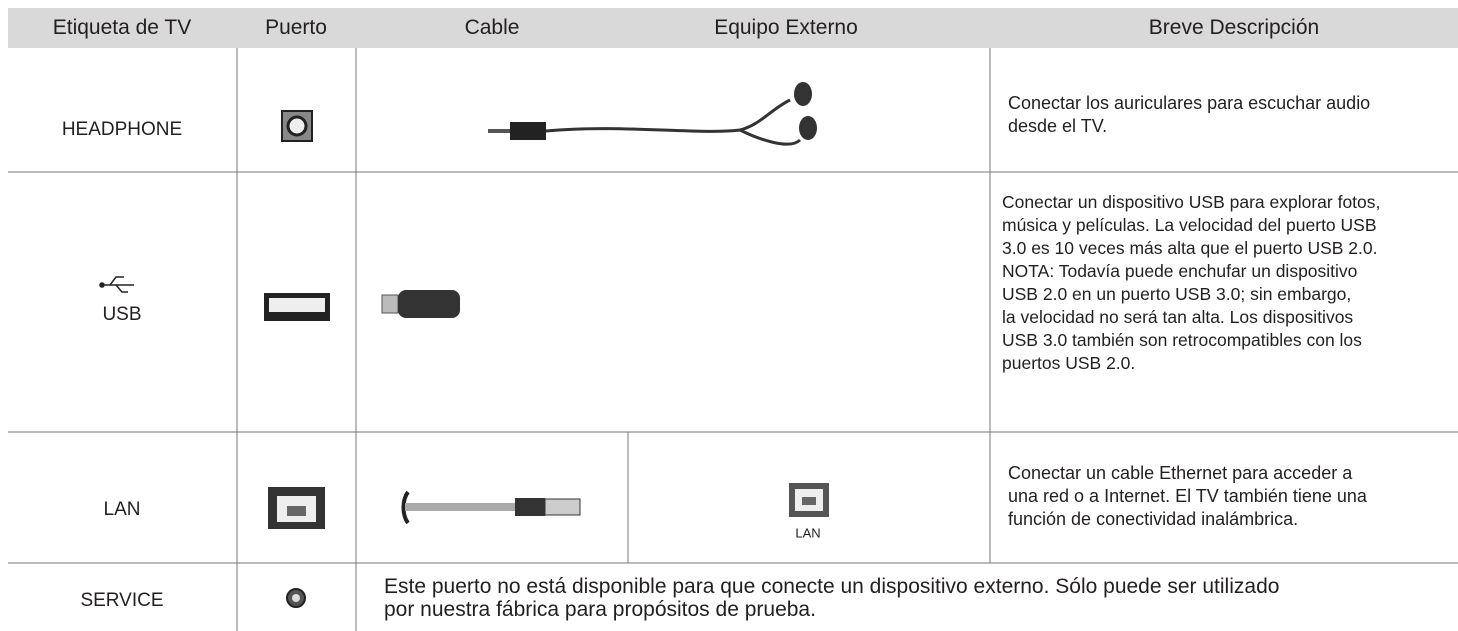 The height and width of the screenshot is (631, 1458). Describe the element at coordinates (1234, 27) in the screenshot. I see `column-header: Breve Descripción` at that location.